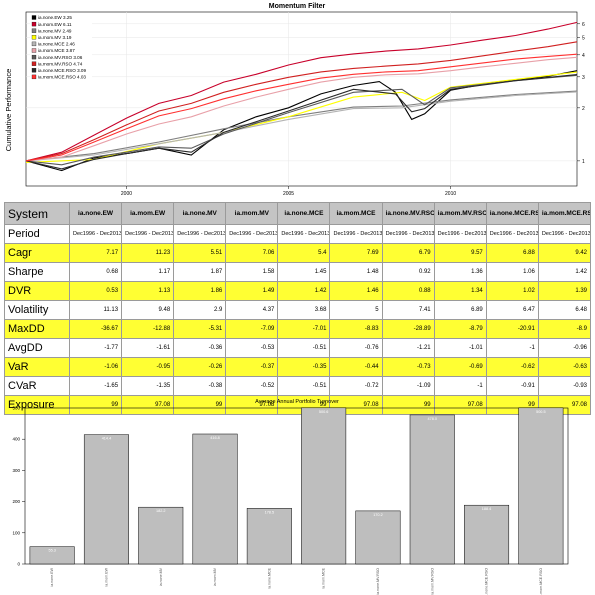 This screenshot has height=595, width=595. What do you see at coordinates (148, 213) in the screenshot?
I see `table-column-header: ia.mom.EW` at bounding box center [148, 213].